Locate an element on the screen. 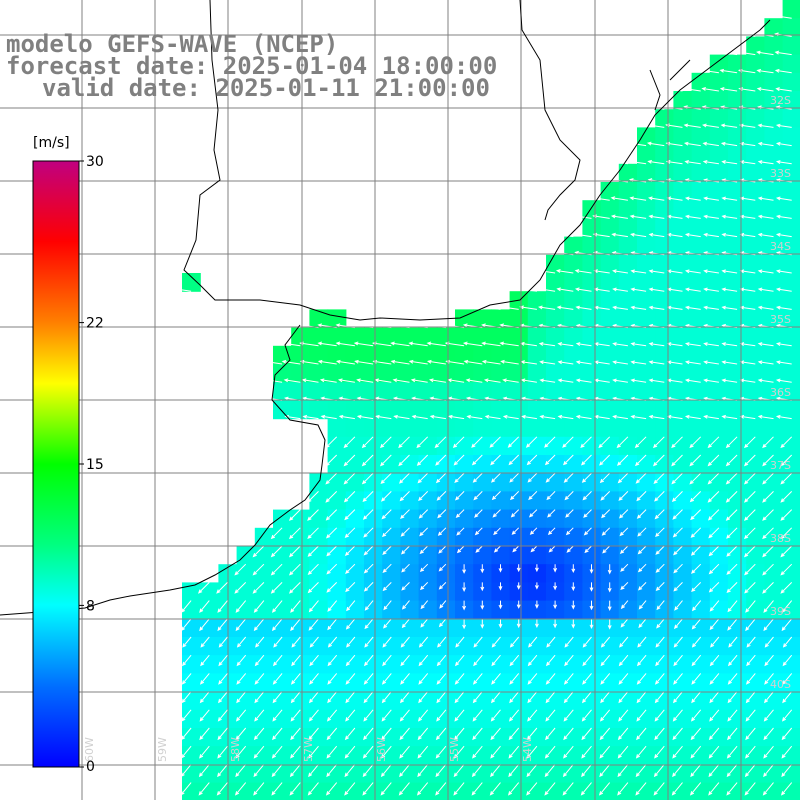 The width and height of the screenshot is (800, 800). latitude-label: 38S is located at coordinates (780, 538).